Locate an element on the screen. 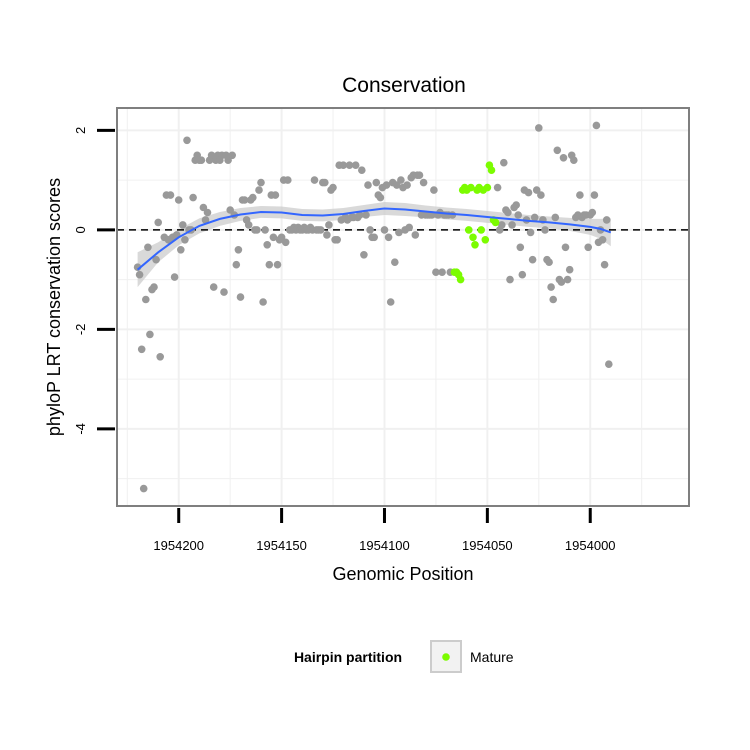  x-tick-label: 1954100 is located at coordinates (384, 545).